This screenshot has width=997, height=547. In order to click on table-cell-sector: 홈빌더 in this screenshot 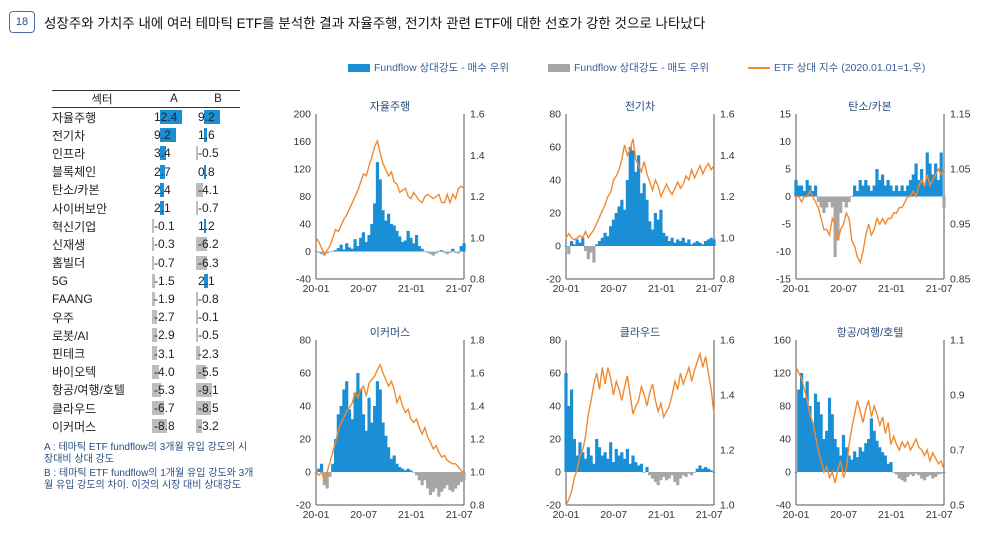, I will do `click(69, 263)`.